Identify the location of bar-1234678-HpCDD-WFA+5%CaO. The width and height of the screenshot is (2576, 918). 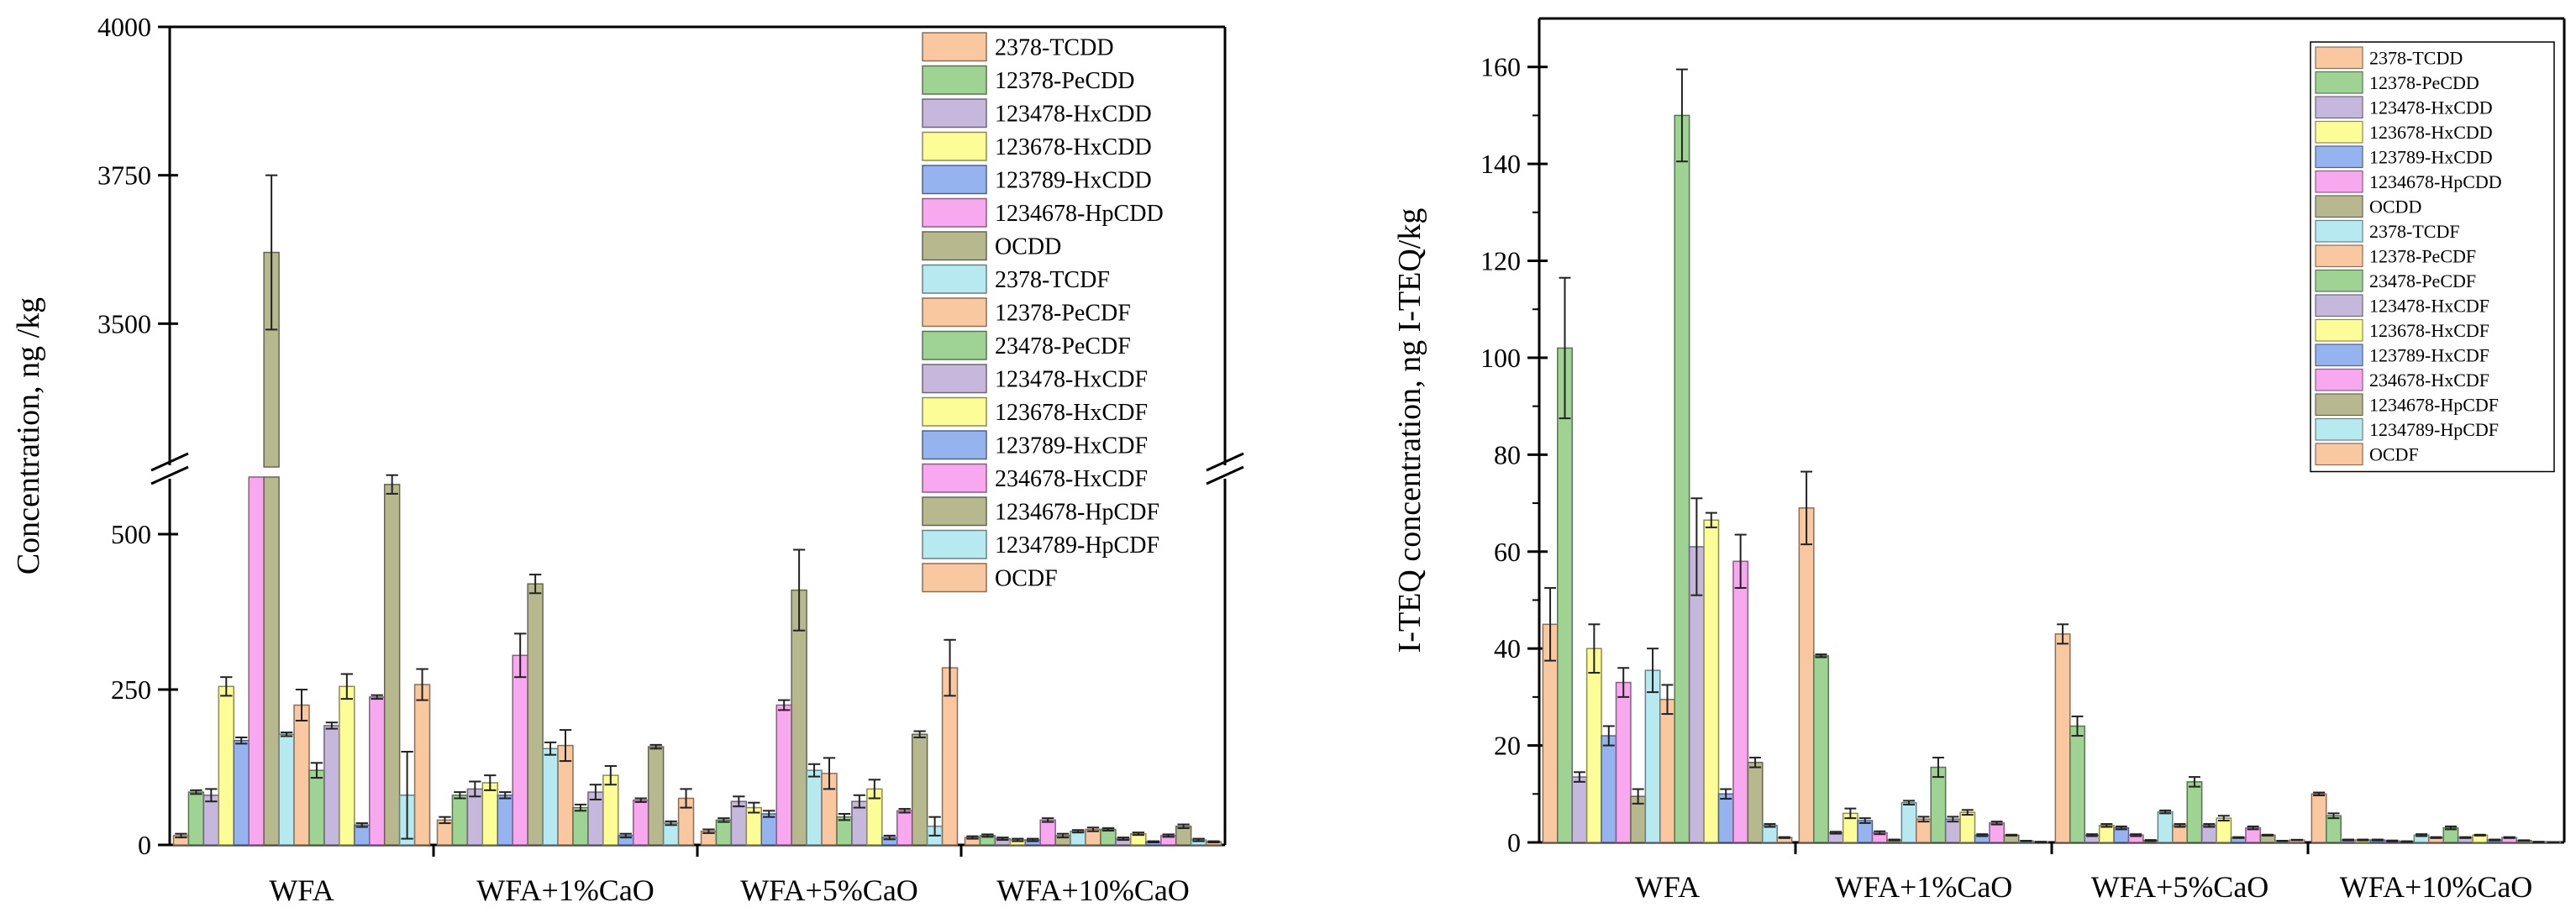
(783, 775).